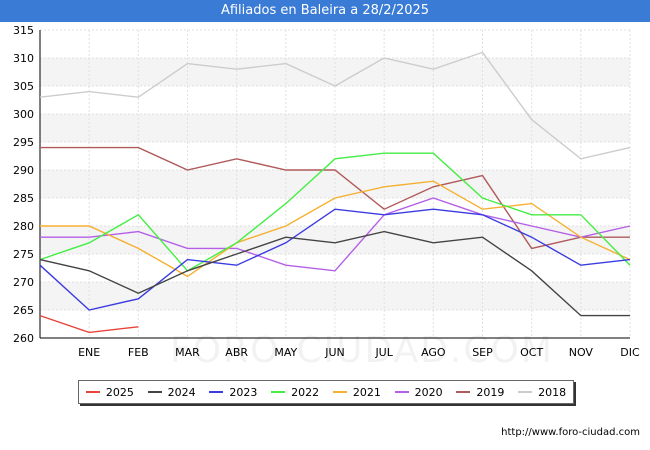 This screenshot has width=650, height=450. Describe the element at coordinates (23, 226) in the screenshot. I see `y-tick-label: 280` at that location.